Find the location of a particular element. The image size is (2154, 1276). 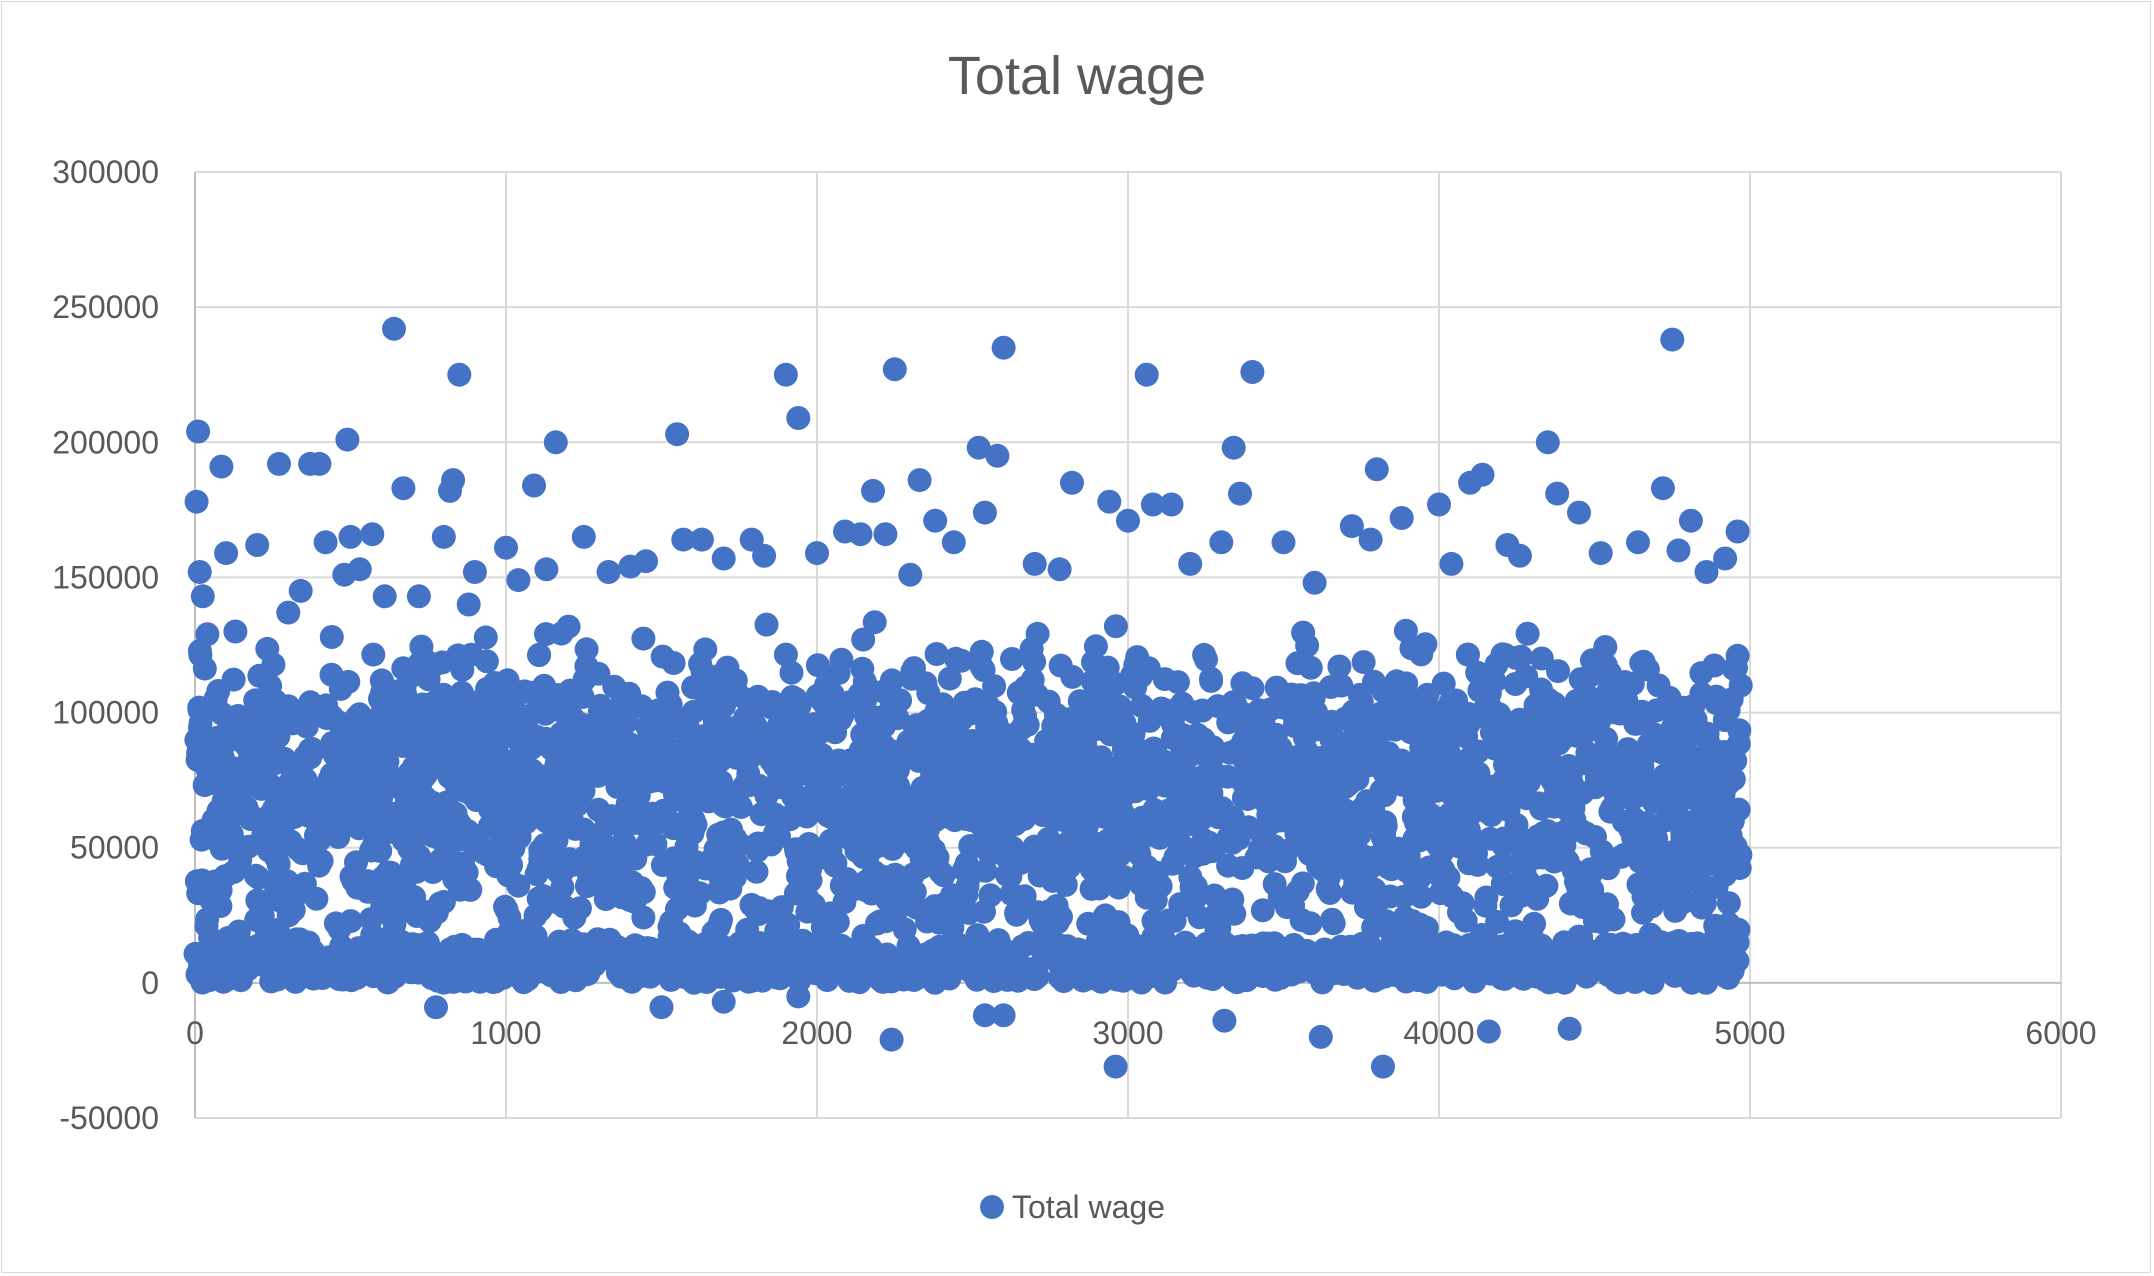

y-tick-label: 50000 is located at coordinates (114, 848).